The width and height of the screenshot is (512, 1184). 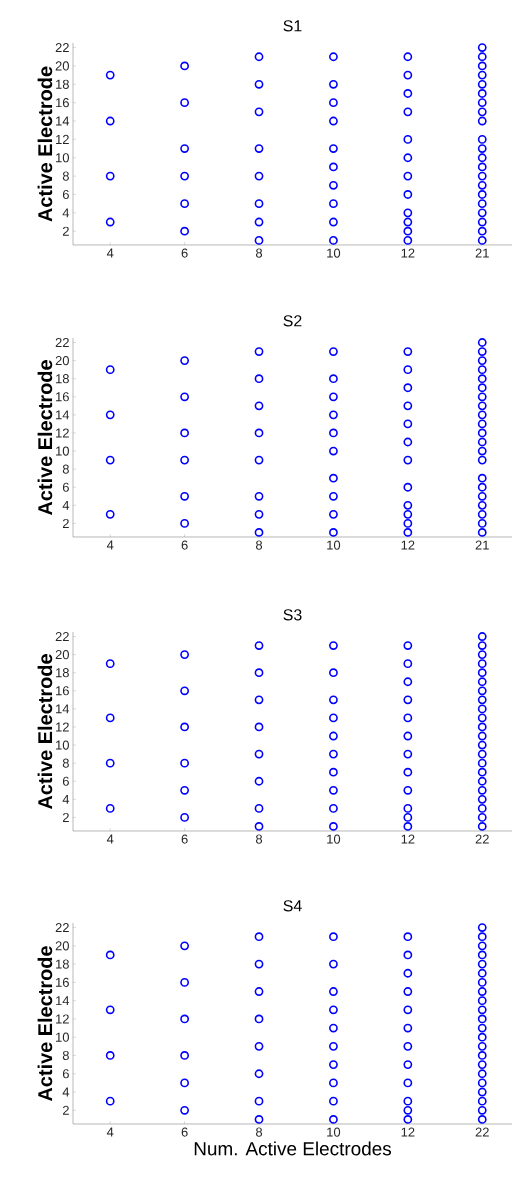 What do you see at coordinates (292, 615) in the screenshot?
I see `chart-title: S3` at bounding box center [292, 615].